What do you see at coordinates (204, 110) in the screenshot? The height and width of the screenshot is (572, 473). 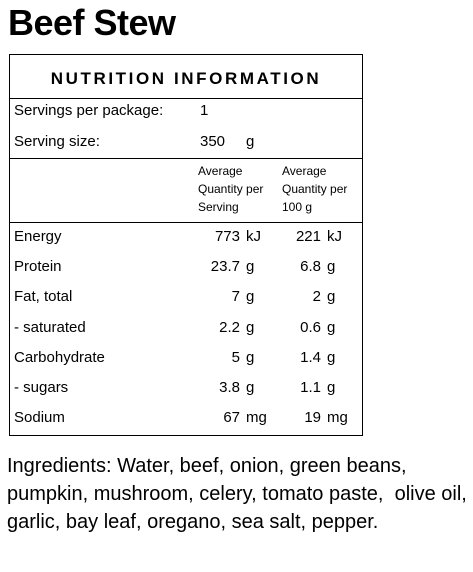 I see `servings-value: 1` at bounding box center [204, 110].